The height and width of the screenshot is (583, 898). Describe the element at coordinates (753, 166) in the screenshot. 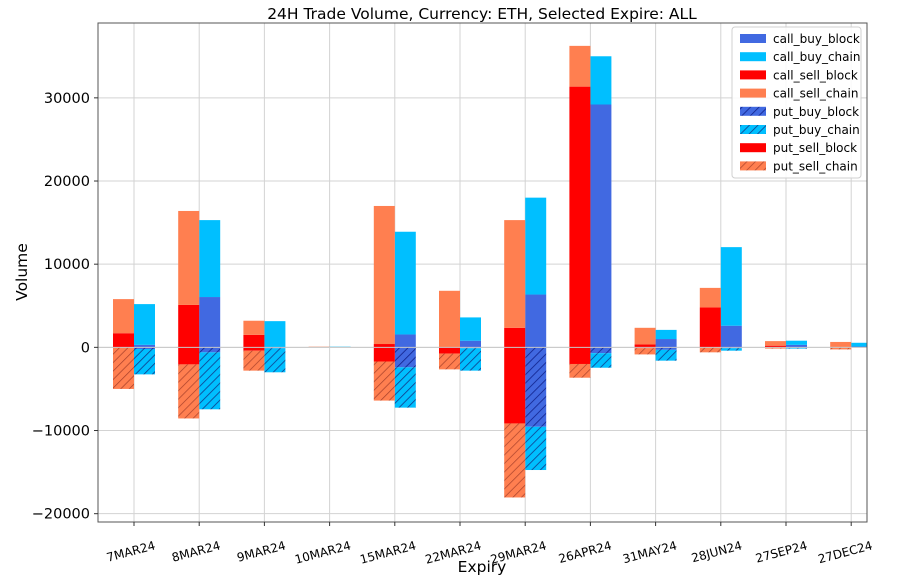

I see `legend-swatch-put_sell_chain` at that location.